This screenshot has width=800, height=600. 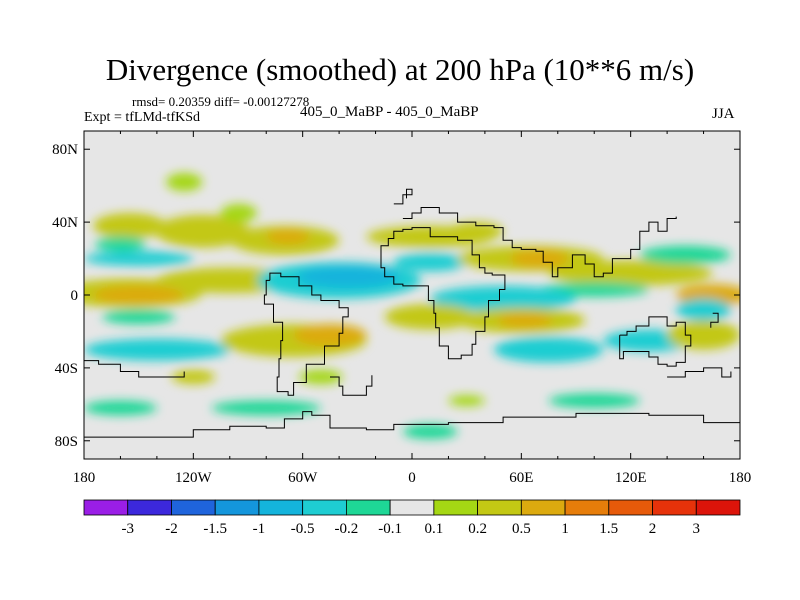 What do you see at coordinates (171, 529) in the screenshot?
I see `colorbar-label-1: -2` at bounding box center [171, 529].